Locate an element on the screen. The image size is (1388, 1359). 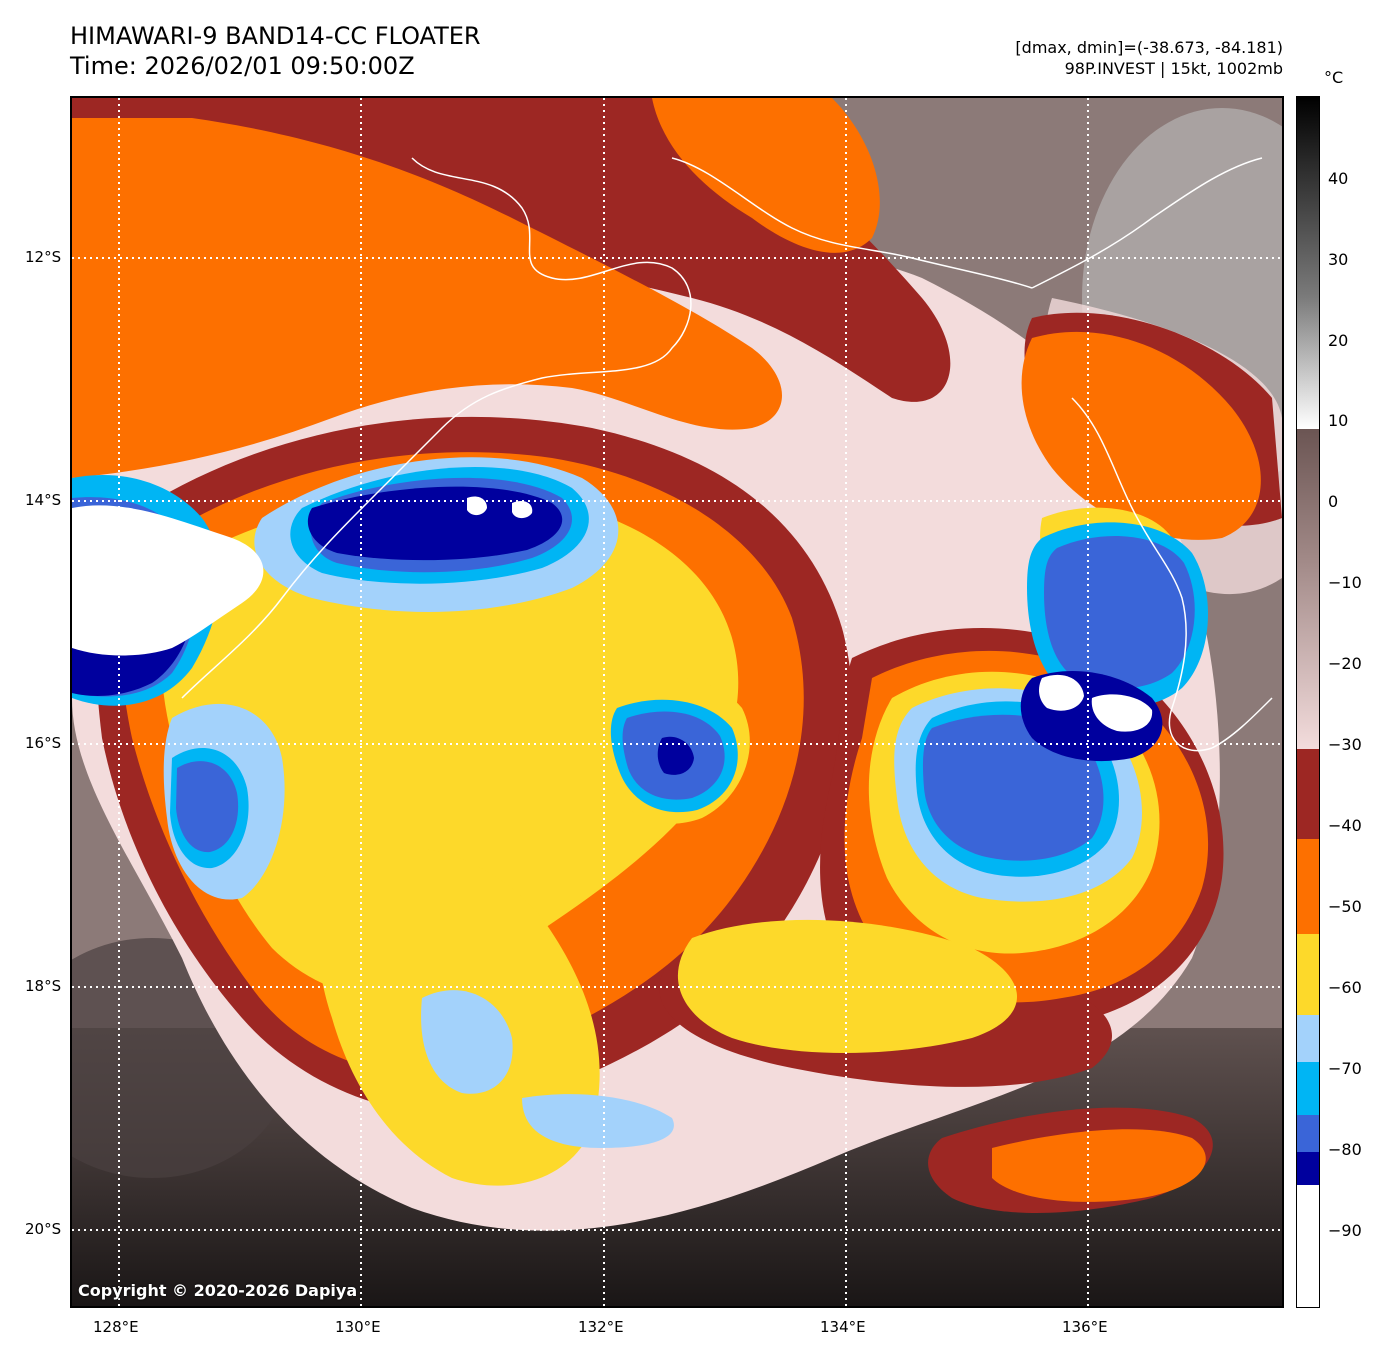
colorbar-tick-m90: −90 is located at coordinates (1345, 1230).